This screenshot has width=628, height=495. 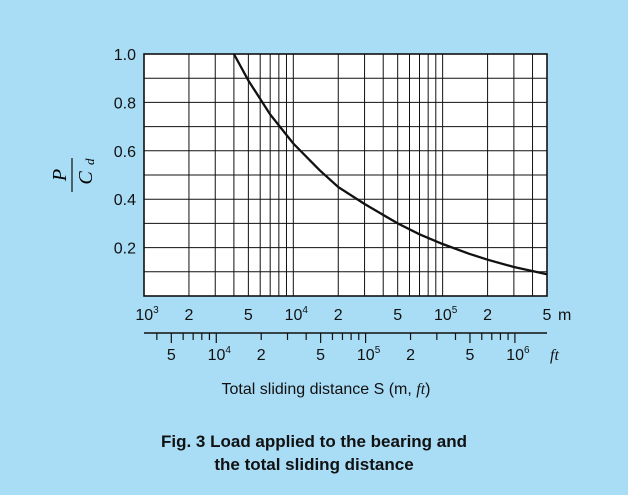 I want to click on y-tick-label: 1.0, so click(x=125, y=55).